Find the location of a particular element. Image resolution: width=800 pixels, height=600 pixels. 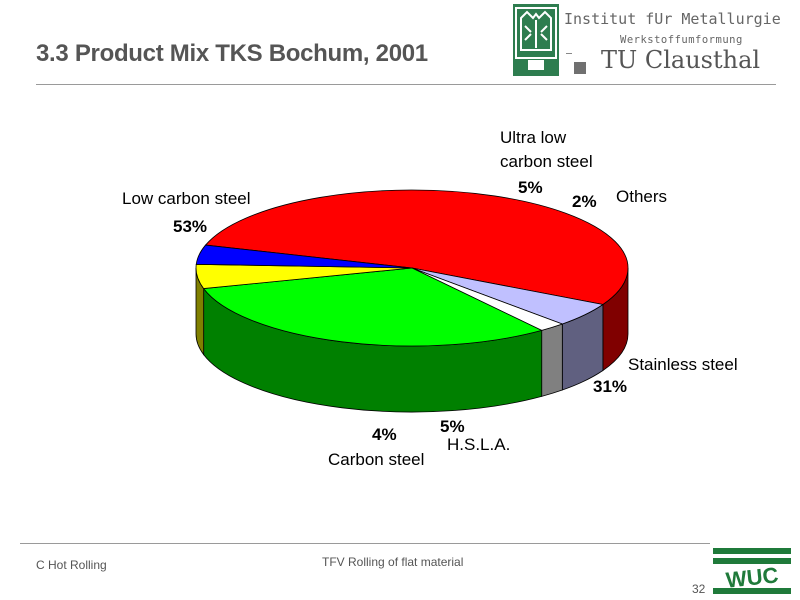

slice-percent-1: 5% is located at coordinates (530, 187).